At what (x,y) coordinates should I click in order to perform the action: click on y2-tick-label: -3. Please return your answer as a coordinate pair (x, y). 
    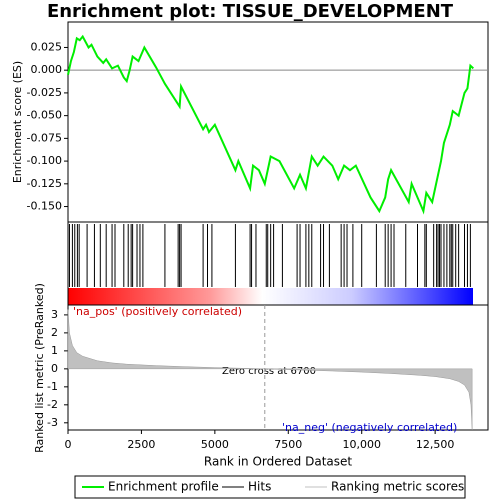
    Looking at the image, I should click on (52, 422).